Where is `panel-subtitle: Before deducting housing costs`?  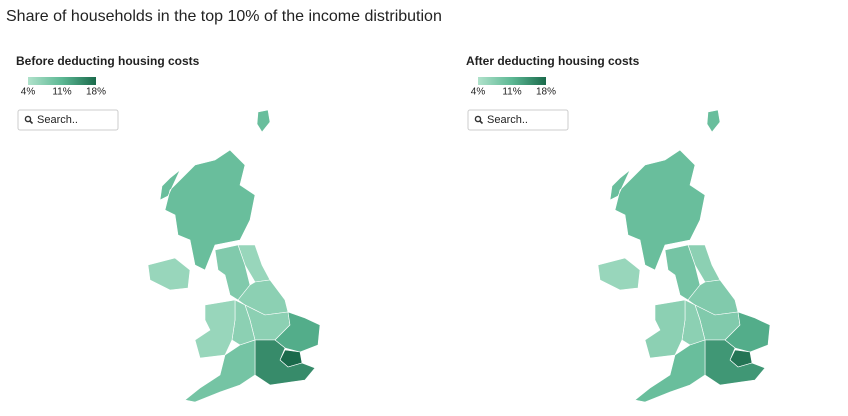 panel-subtitle: Before deducting housing costs is located at coordinates (108, 61).